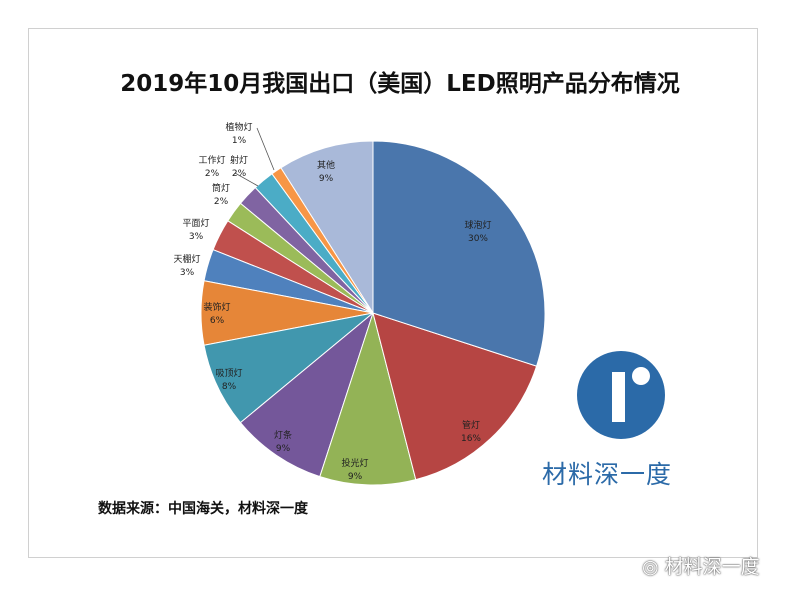  What do you see at coordinates (238, 127) in the screenshot?
I see `slice-category-label: 植物灯` at bounding box center [238, 127].